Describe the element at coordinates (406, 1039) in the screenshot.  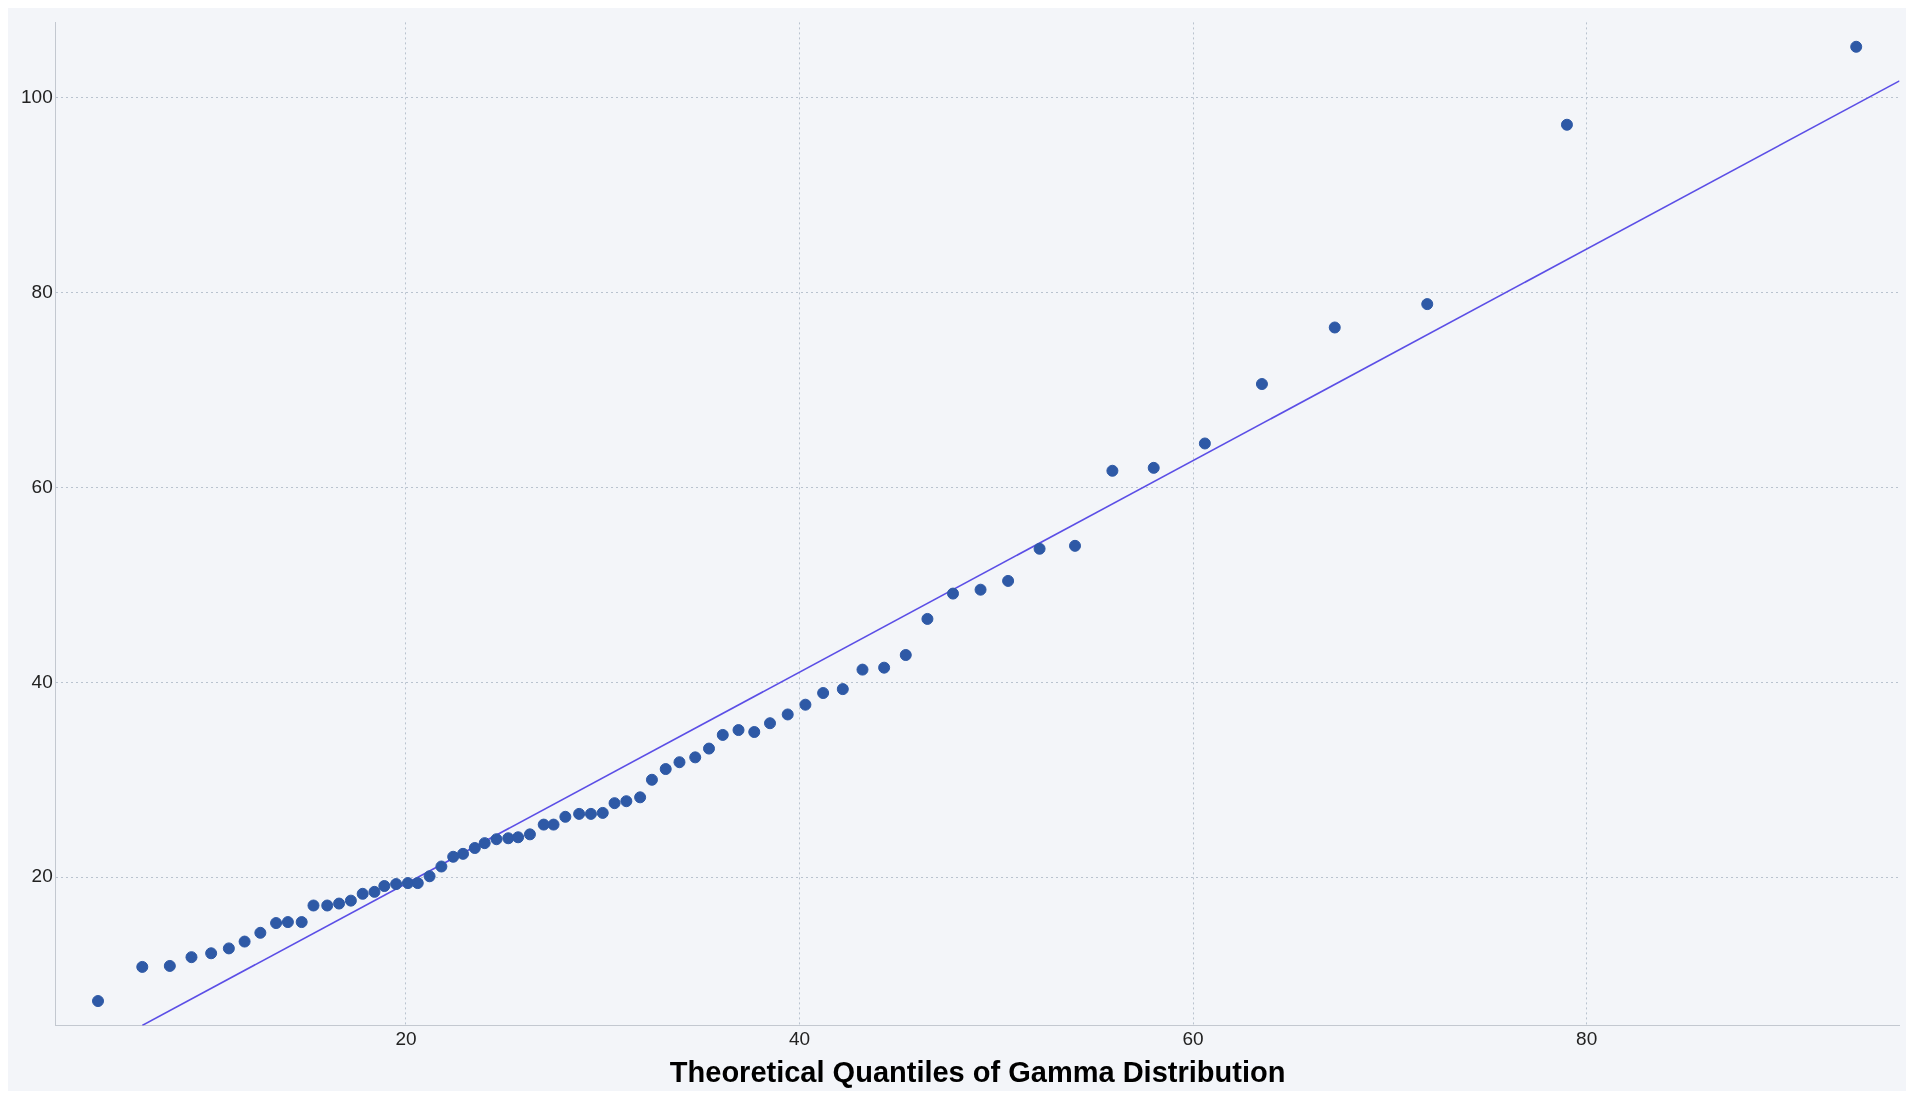
I see `x-tick-label: 20` at that location.